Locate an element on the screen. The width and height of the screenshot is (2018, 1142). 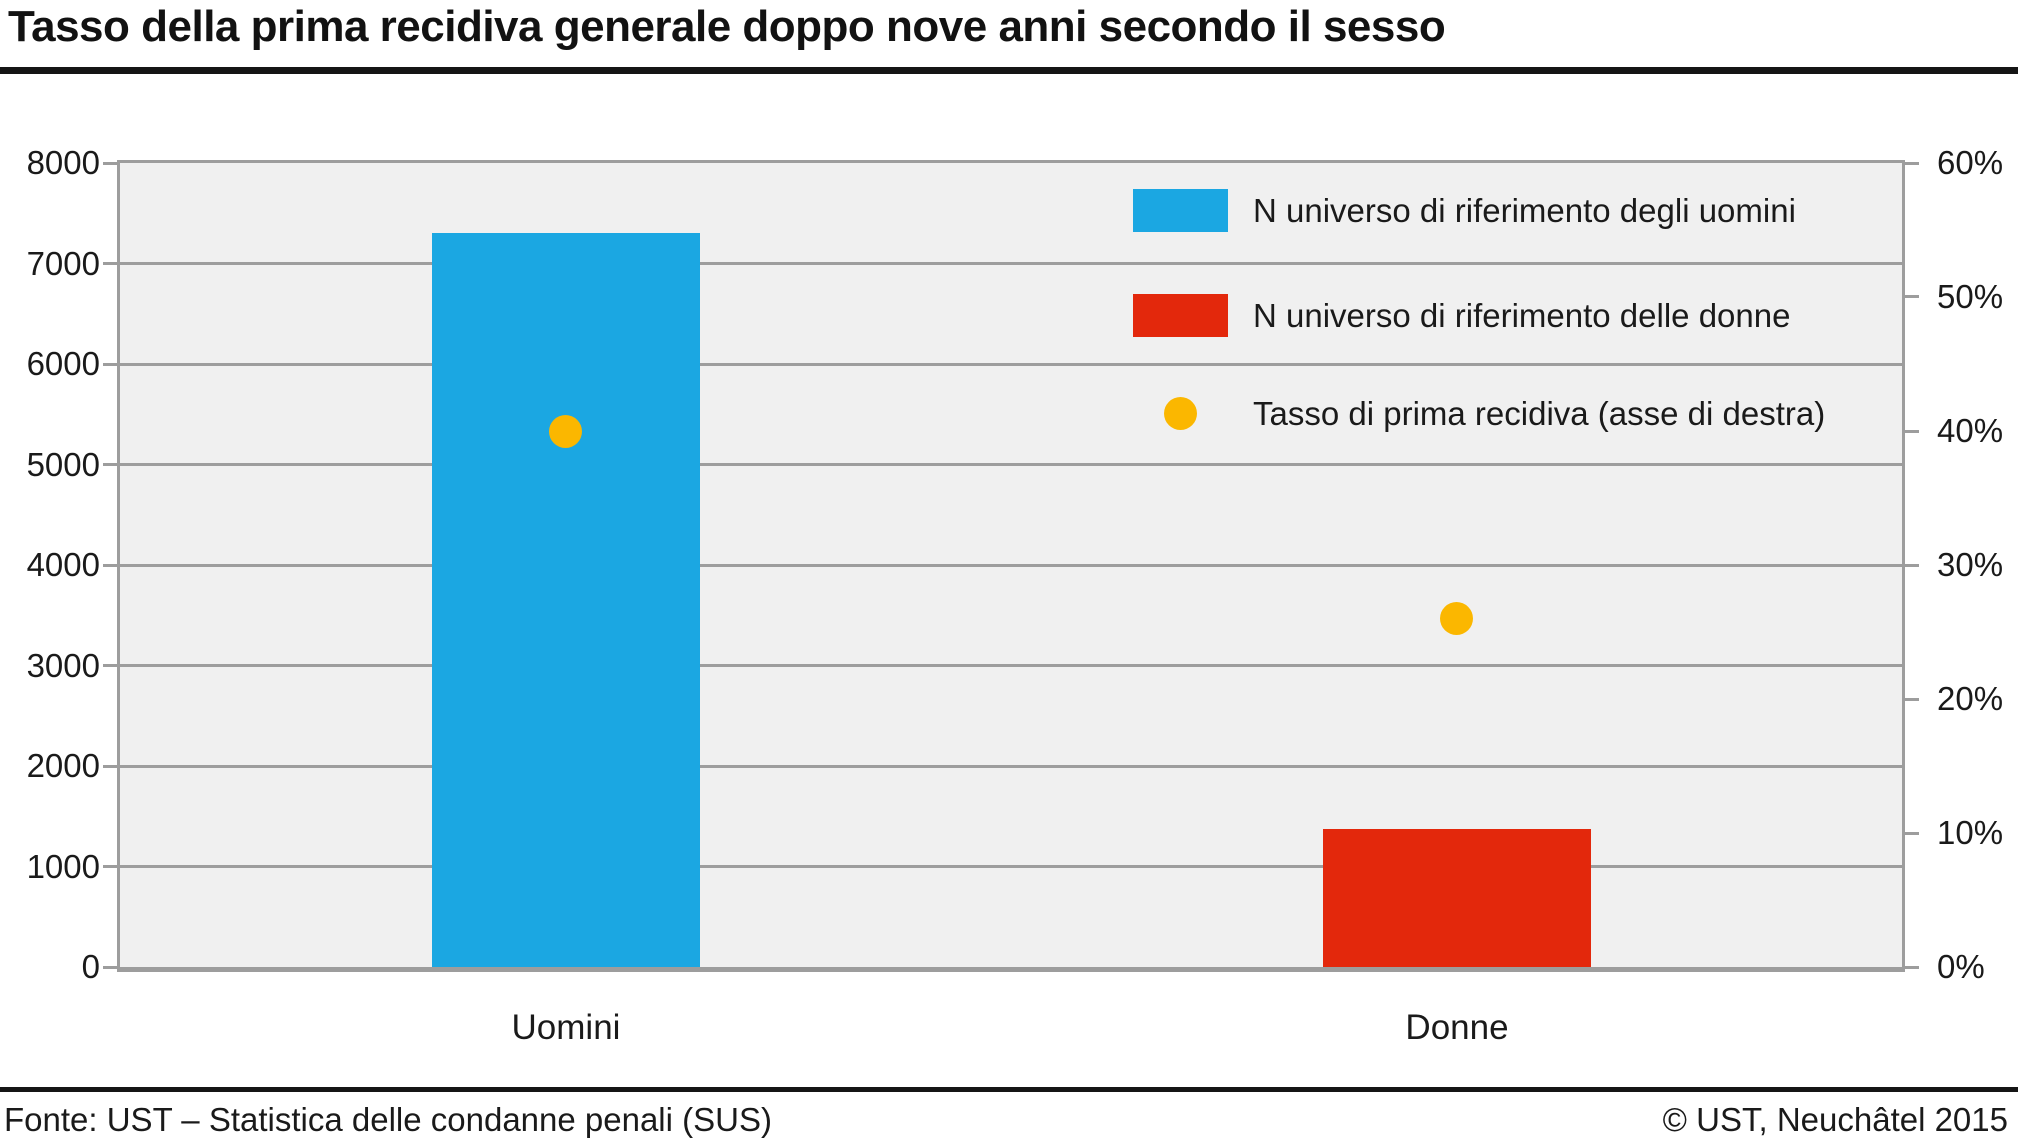
category-label: Uomini is located at coordinates (566, 1027).